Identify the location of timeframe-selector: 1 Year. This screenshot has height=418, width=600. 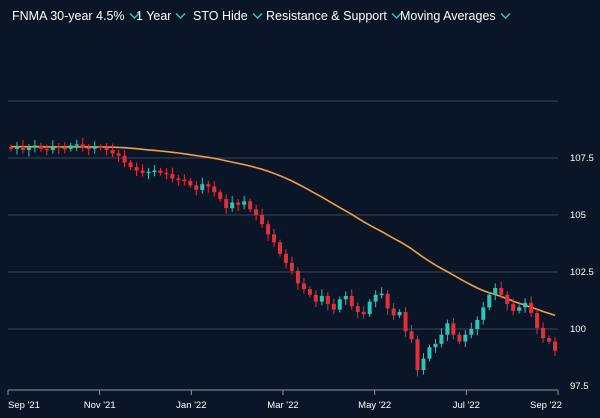
(161, 16).